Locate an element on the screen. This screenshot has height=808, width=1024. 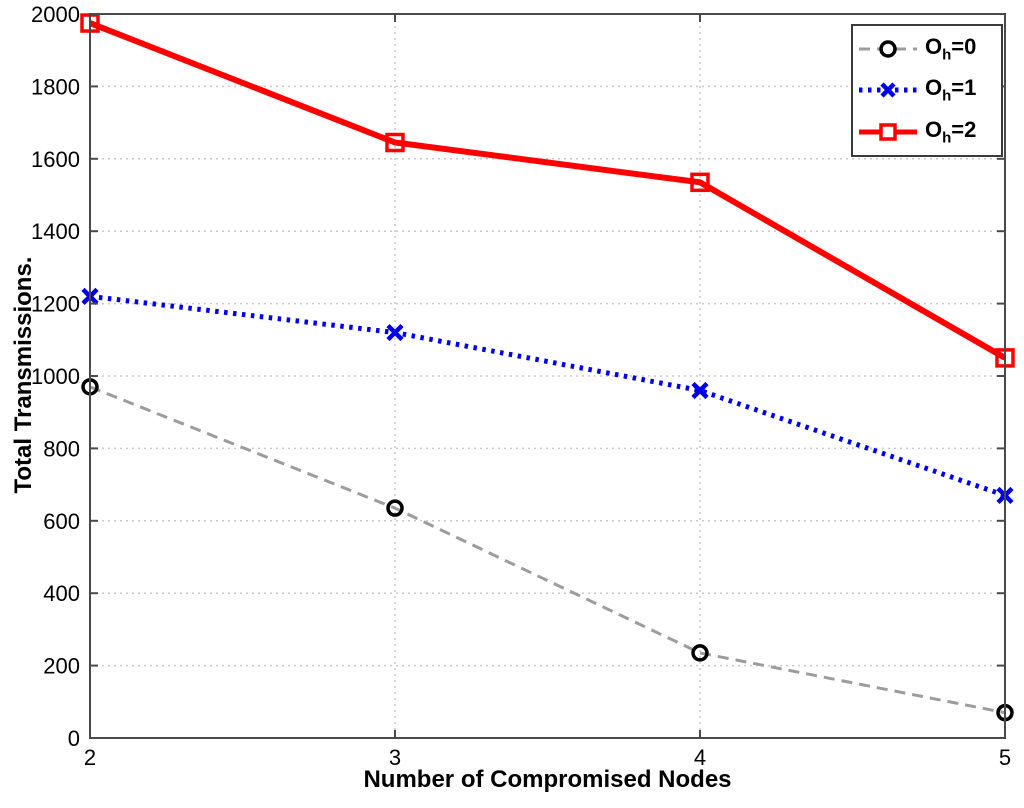
legend: Oh=0 Oh=1 Oh=2 is located at coordinates (927, 90).